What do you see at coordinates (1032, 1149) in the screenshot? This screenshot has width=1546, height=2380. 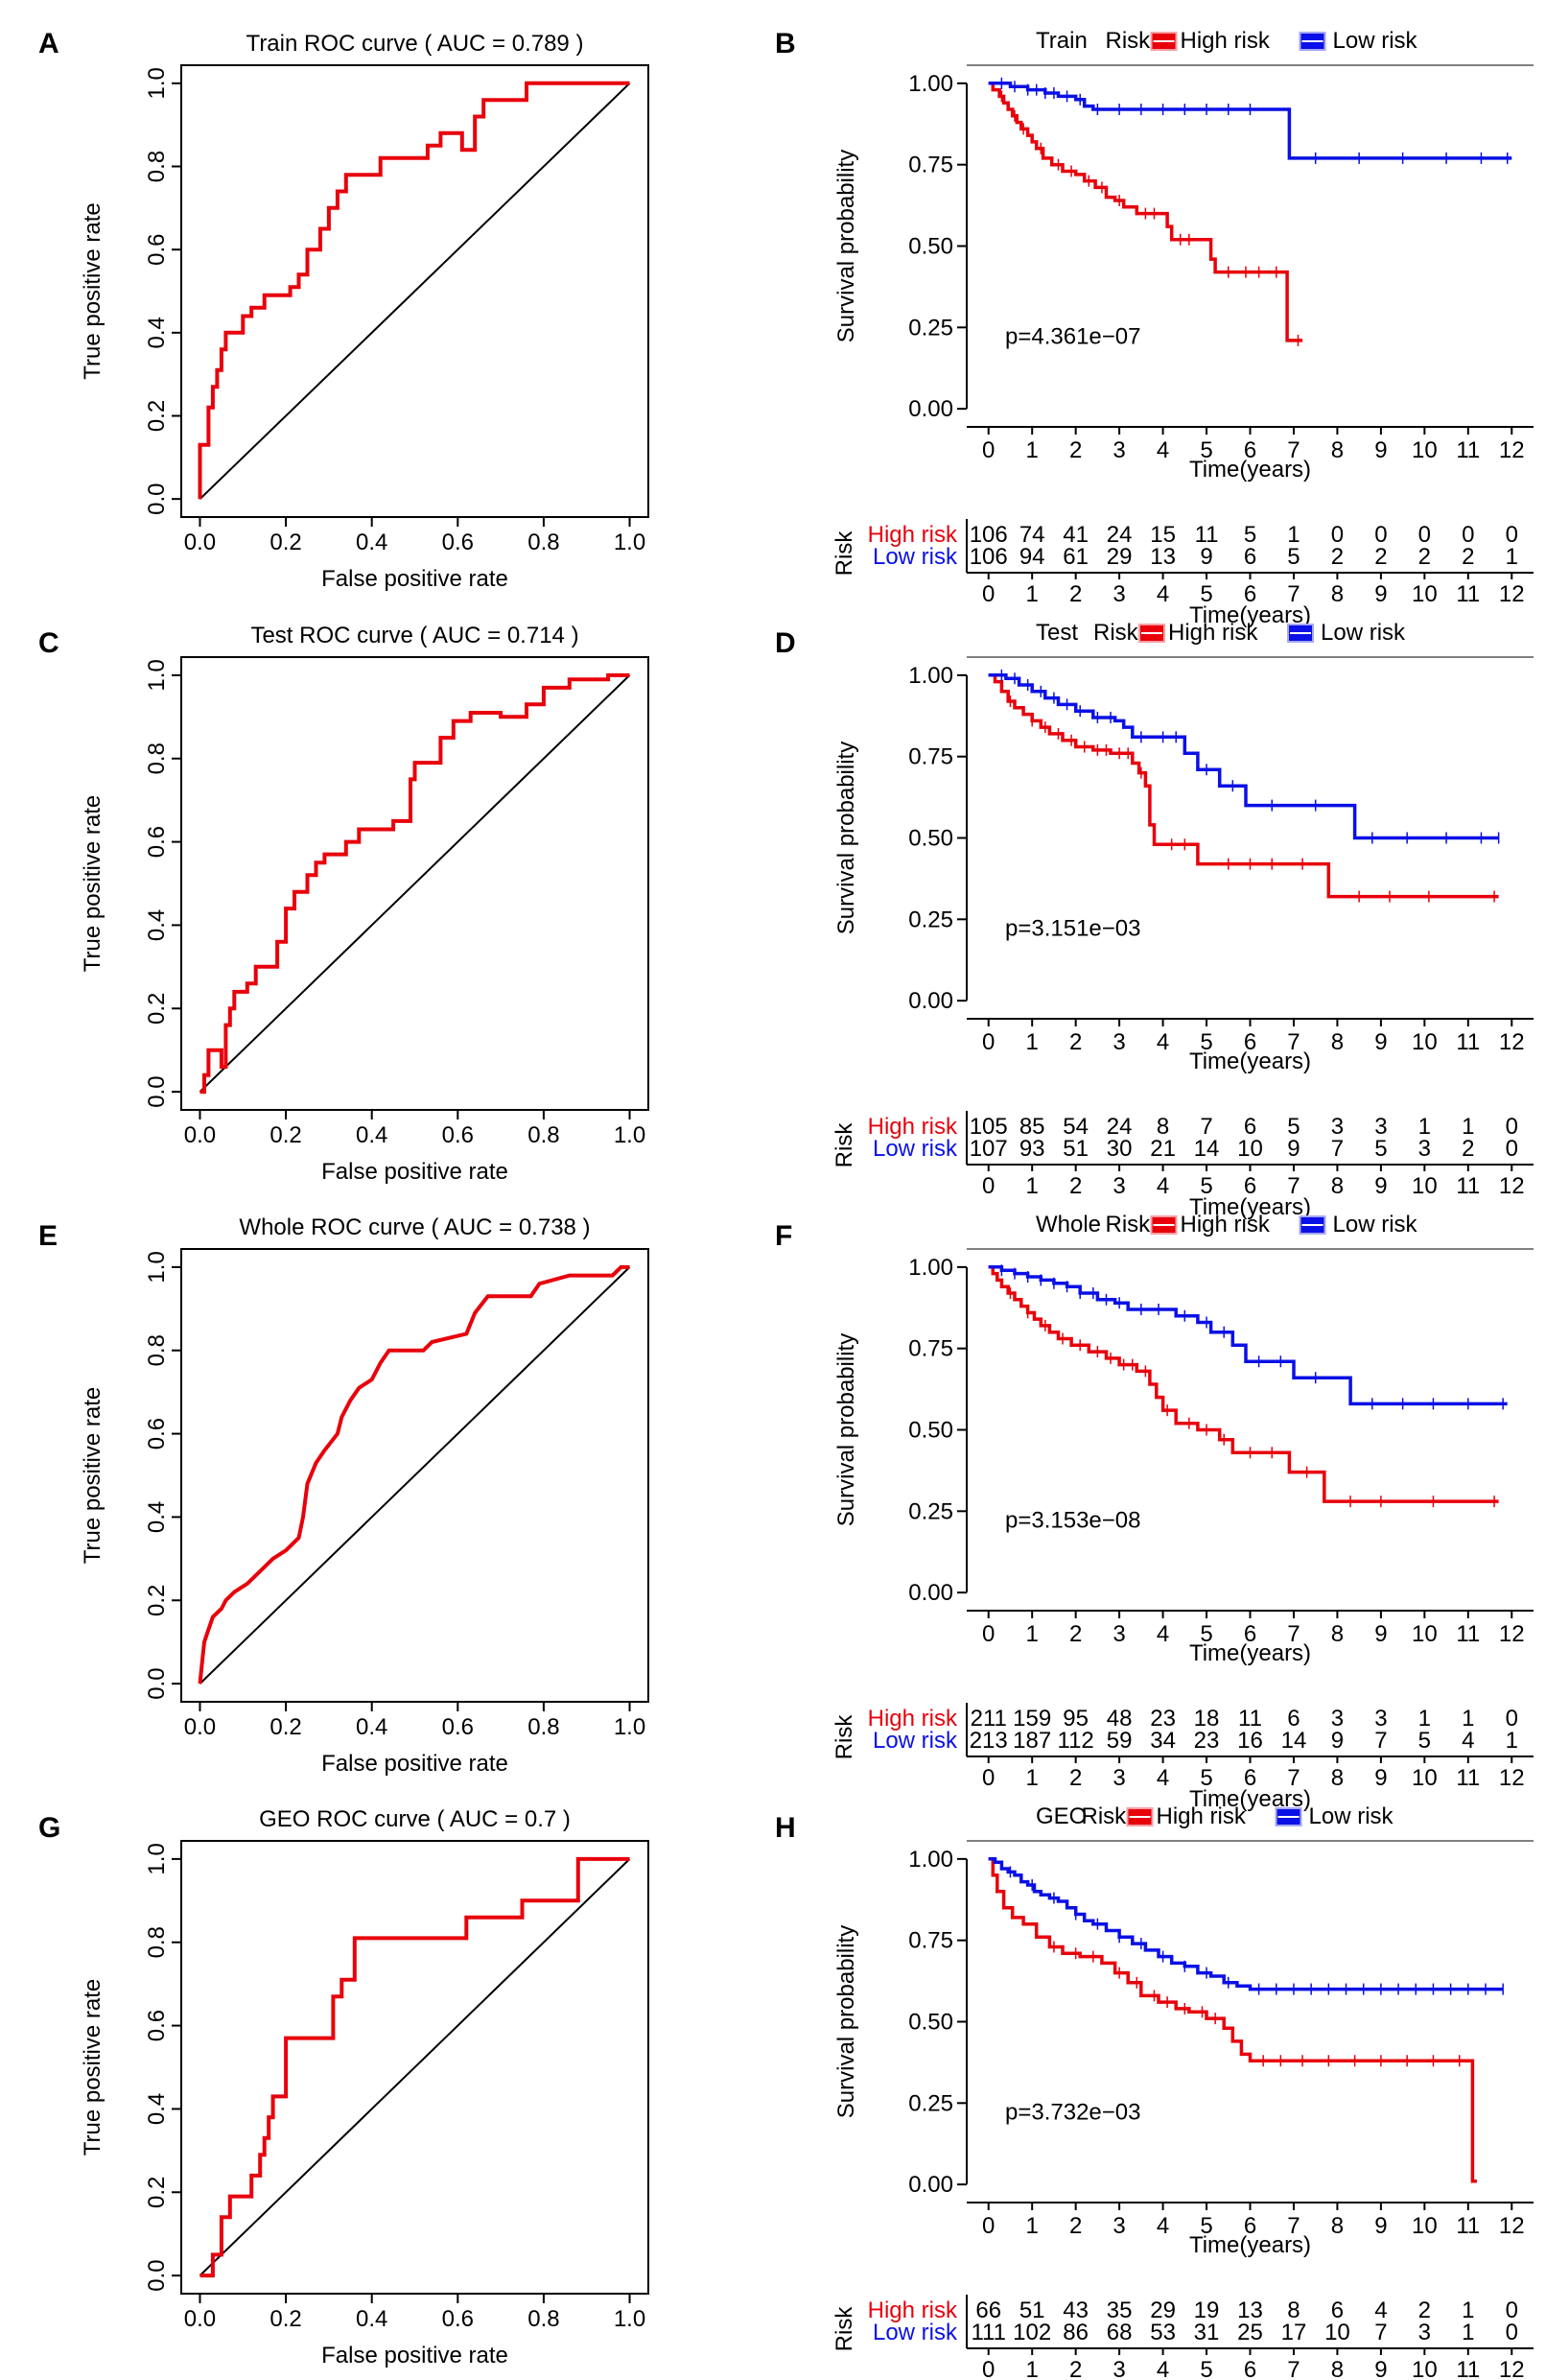 I see `risk-count-low: 93` at bounding box center [1032, 1149].